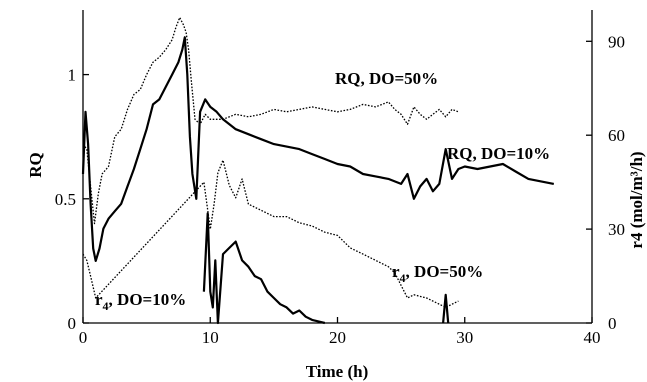 This screenshot has height=382, width=647. Describe the element at coordinates (437, 273) in the screenshot. I see `annotation-r4-do50: r4, DO=50%` at that location.